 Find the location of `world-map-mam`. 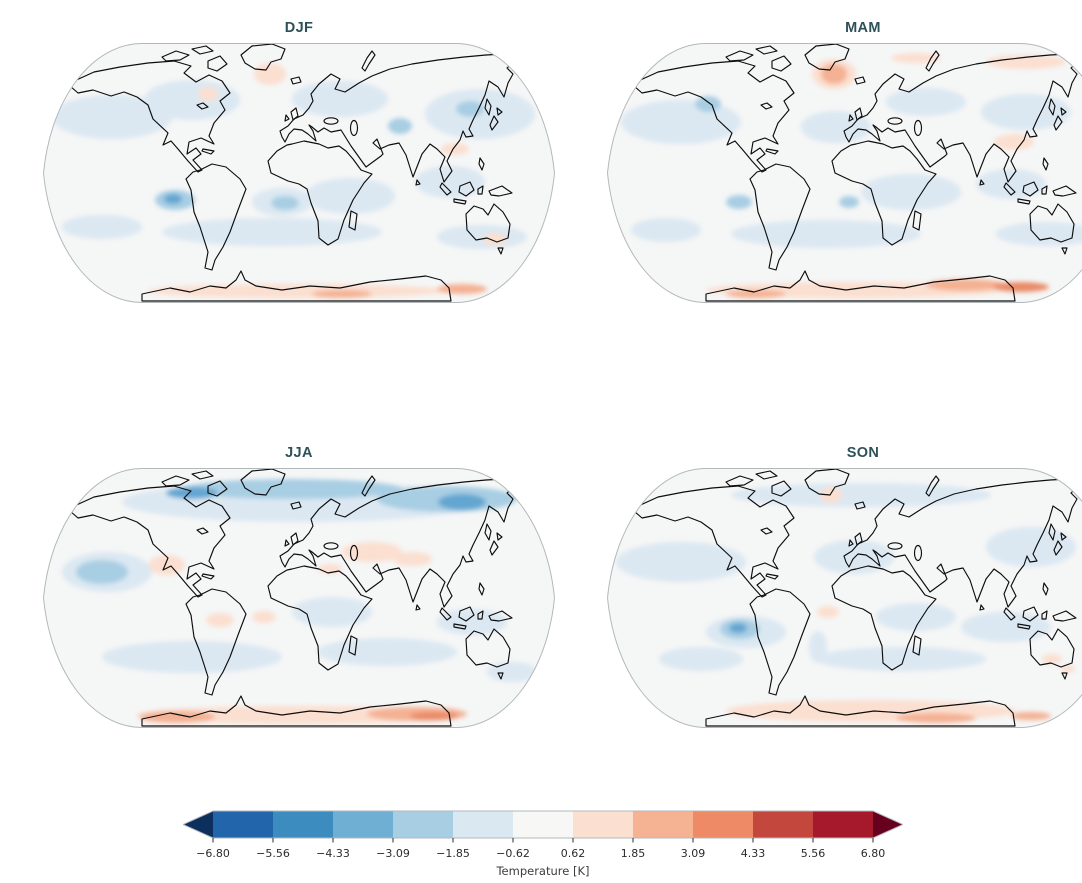

world-map-mam is located at coordinates (844, 173).